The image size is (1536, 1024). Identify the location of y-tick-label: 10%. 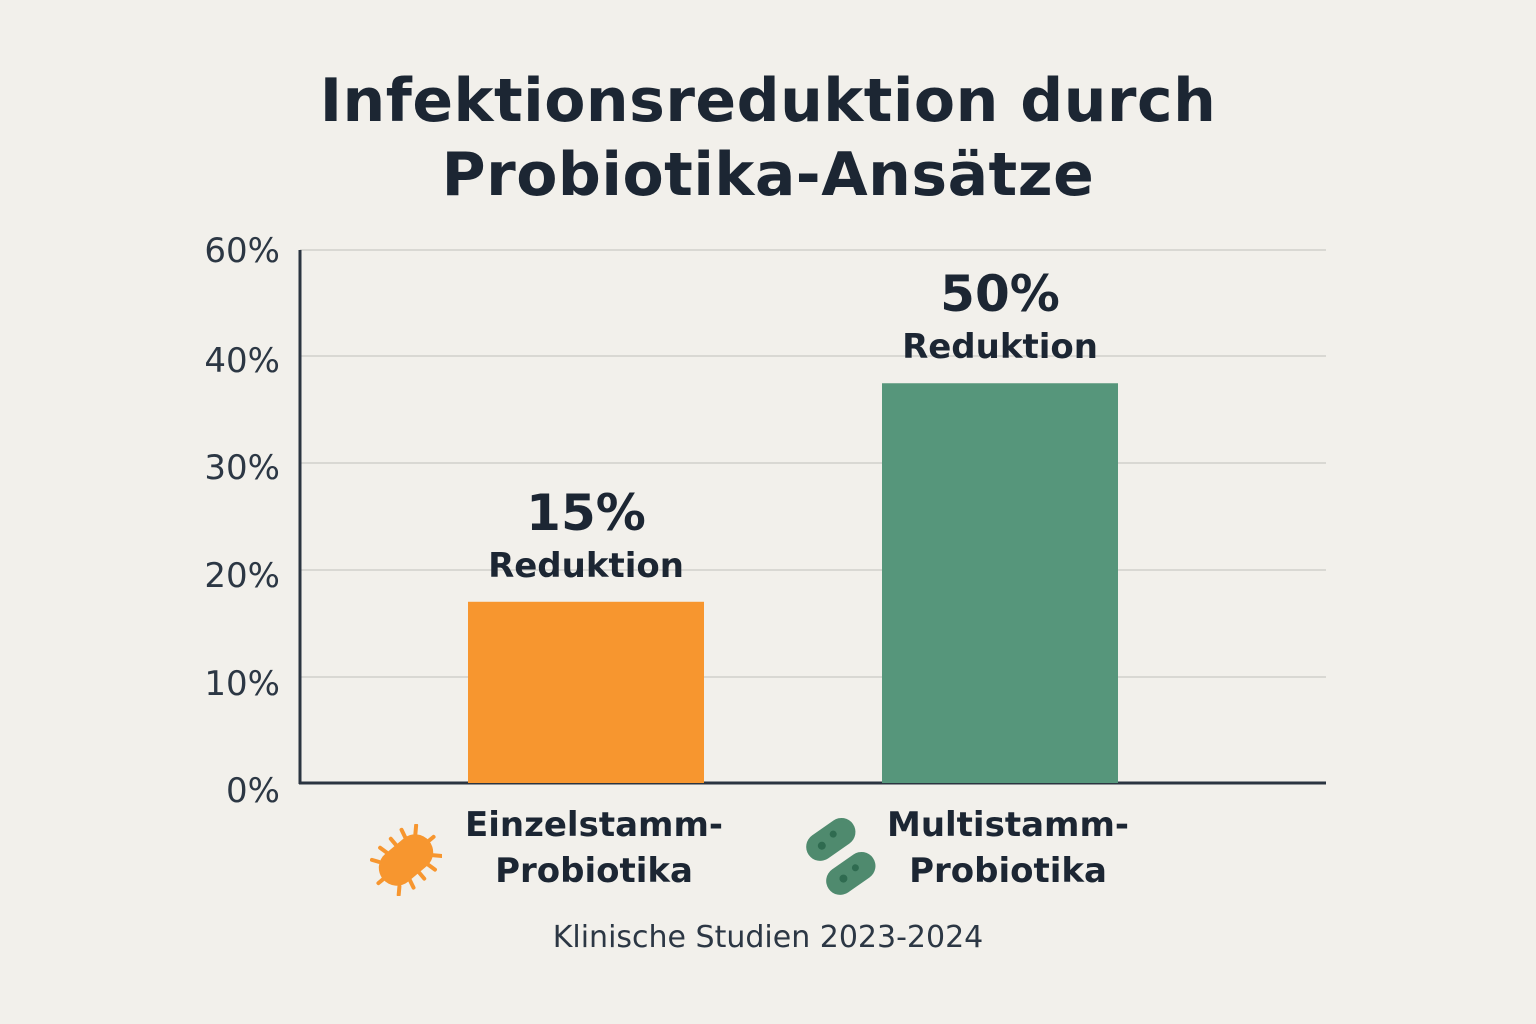
(242, 684).